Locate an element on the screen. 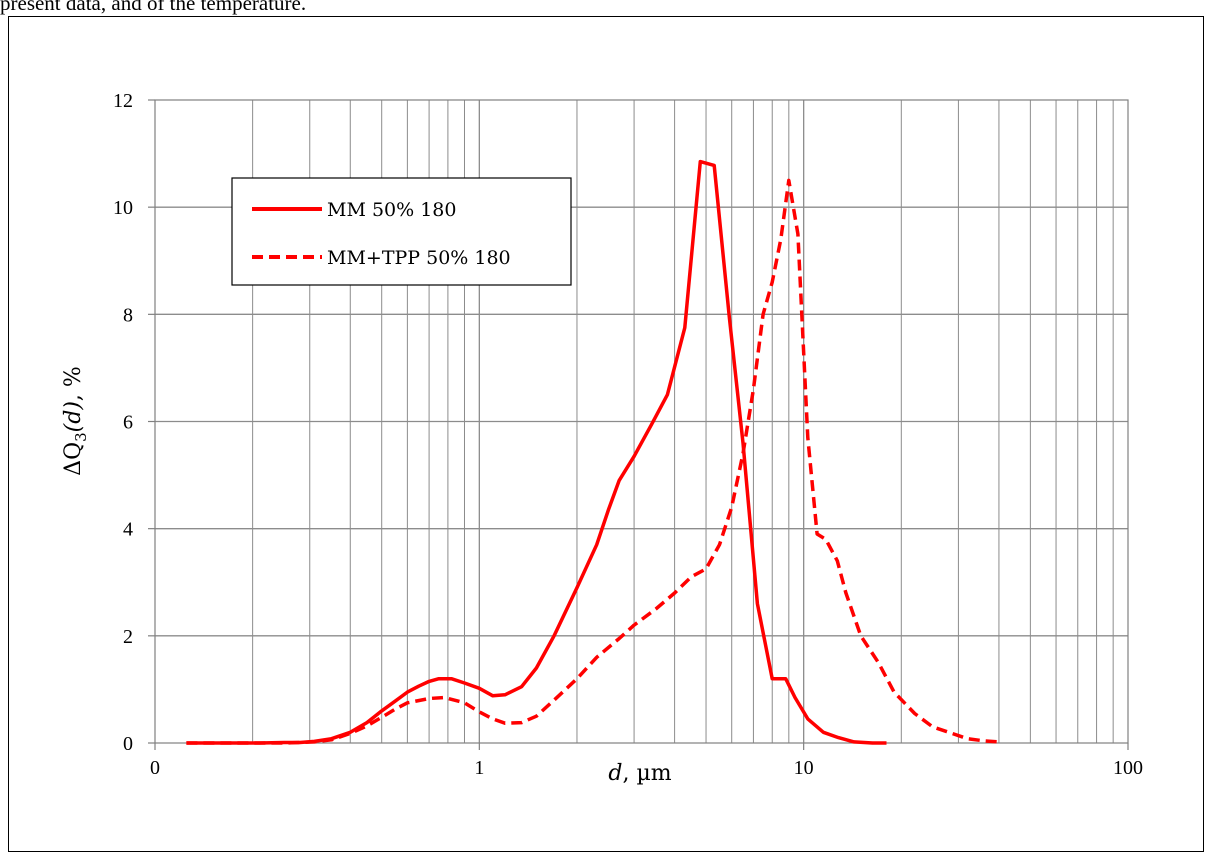  y-tick-label: 10 is located at coordinates (123, 208).